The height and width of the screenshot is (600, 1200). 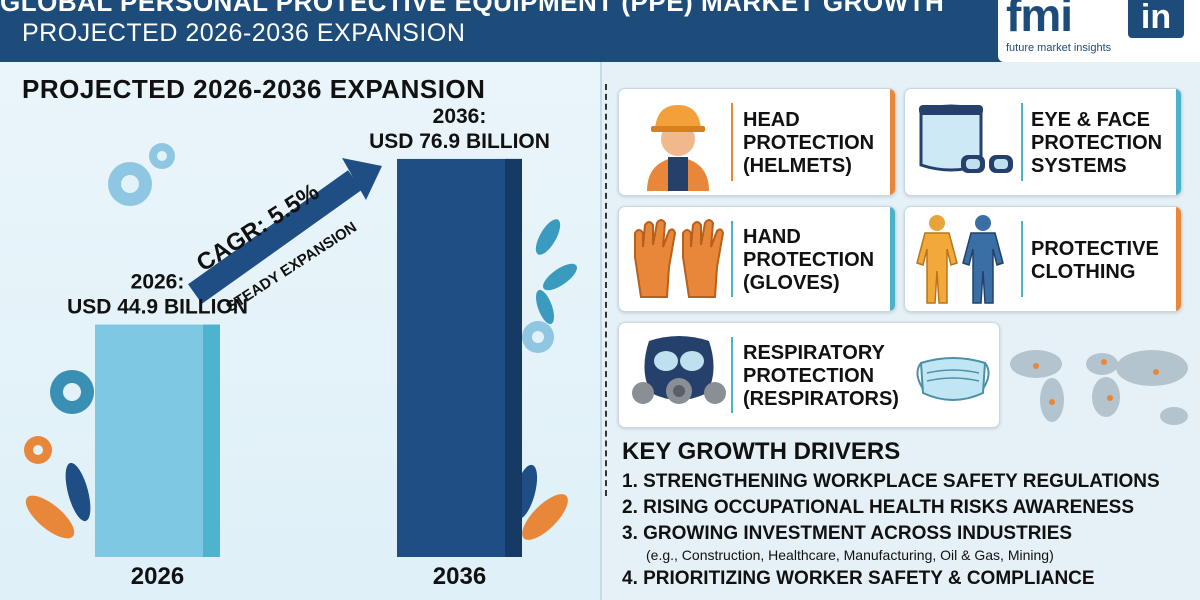 What do you see at coordinates (679, 258) in the screenshot?
I see `gloves-icon` at bounding box center [679, 258].